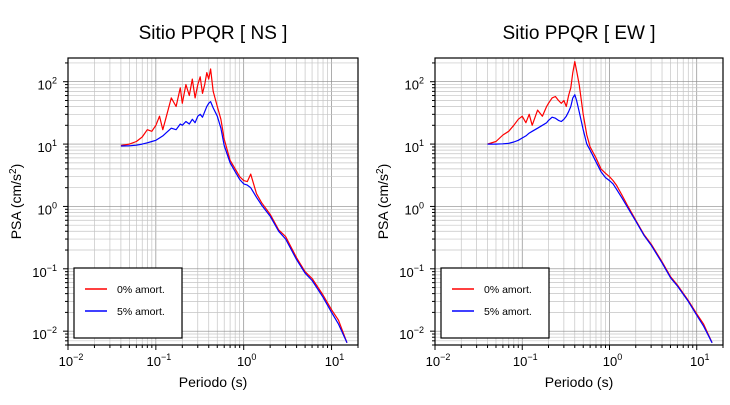  Describe the element at coordinates (578, 33) in the screenshot. I see `chart-title: Sitio PPQR [ EW ]` at that location.